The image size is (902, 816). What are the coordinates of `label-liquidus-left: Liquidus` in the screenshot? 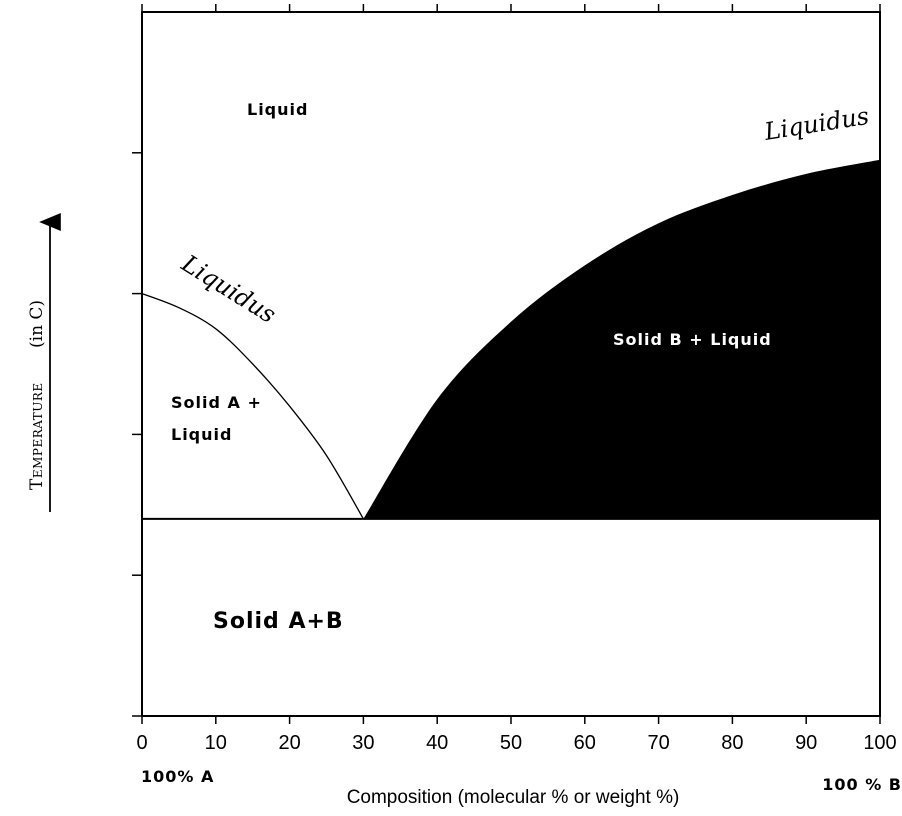 It's located at (228, 289).